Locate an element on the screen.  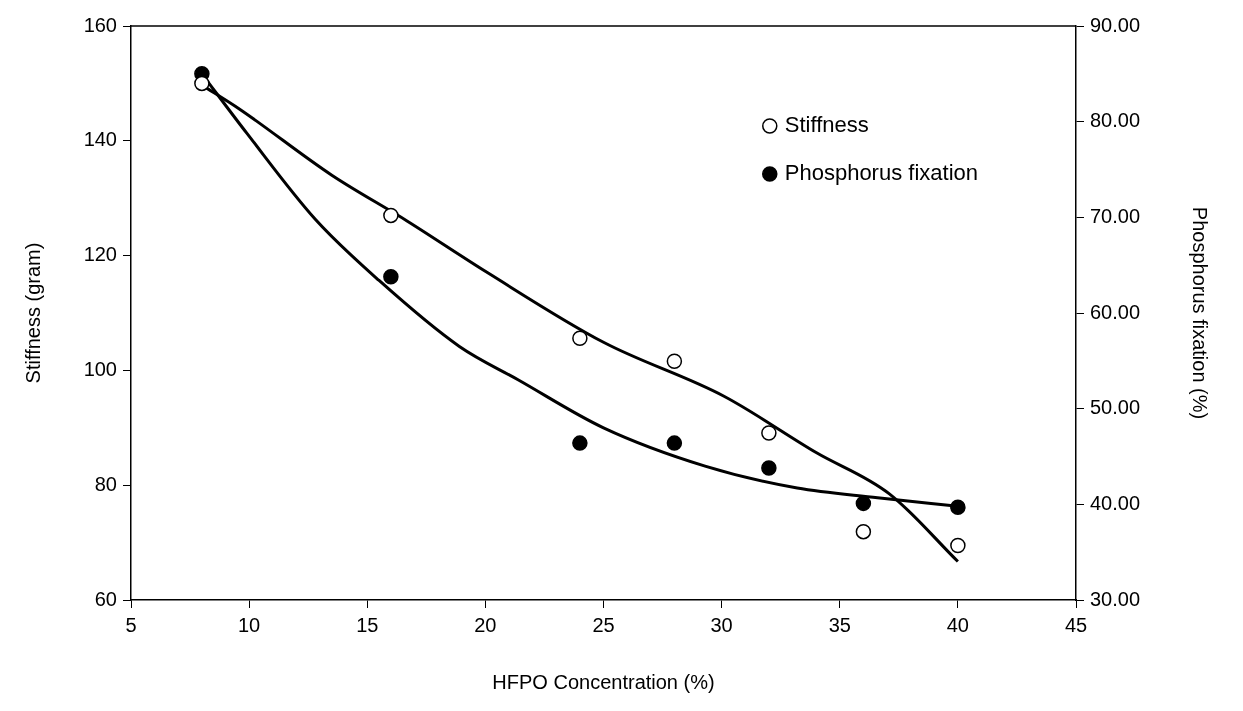
y2-tick-label: 50.00 is located at coordinates (1115, 407).